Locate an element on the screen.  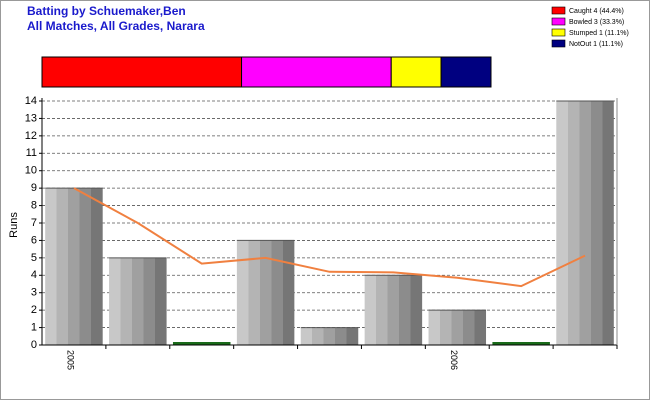
y-tick-label: 0 is located at coordinates (34, 345).